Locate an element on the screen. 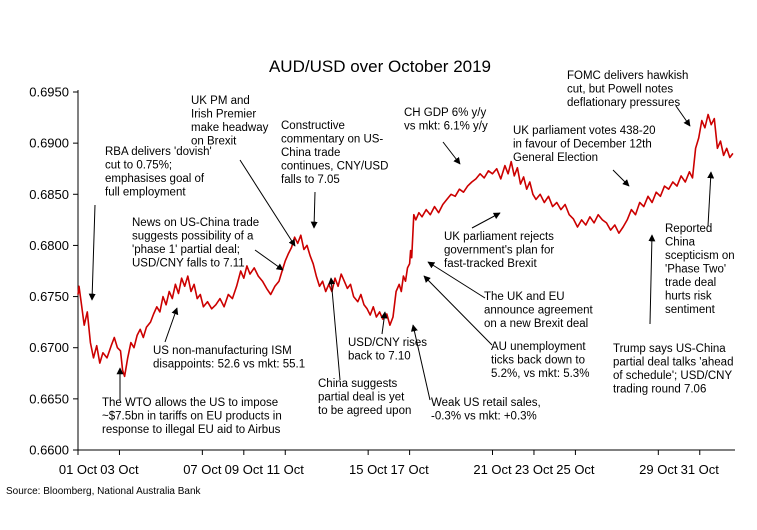  annotation-line: China is located at coordinates (680, 243).